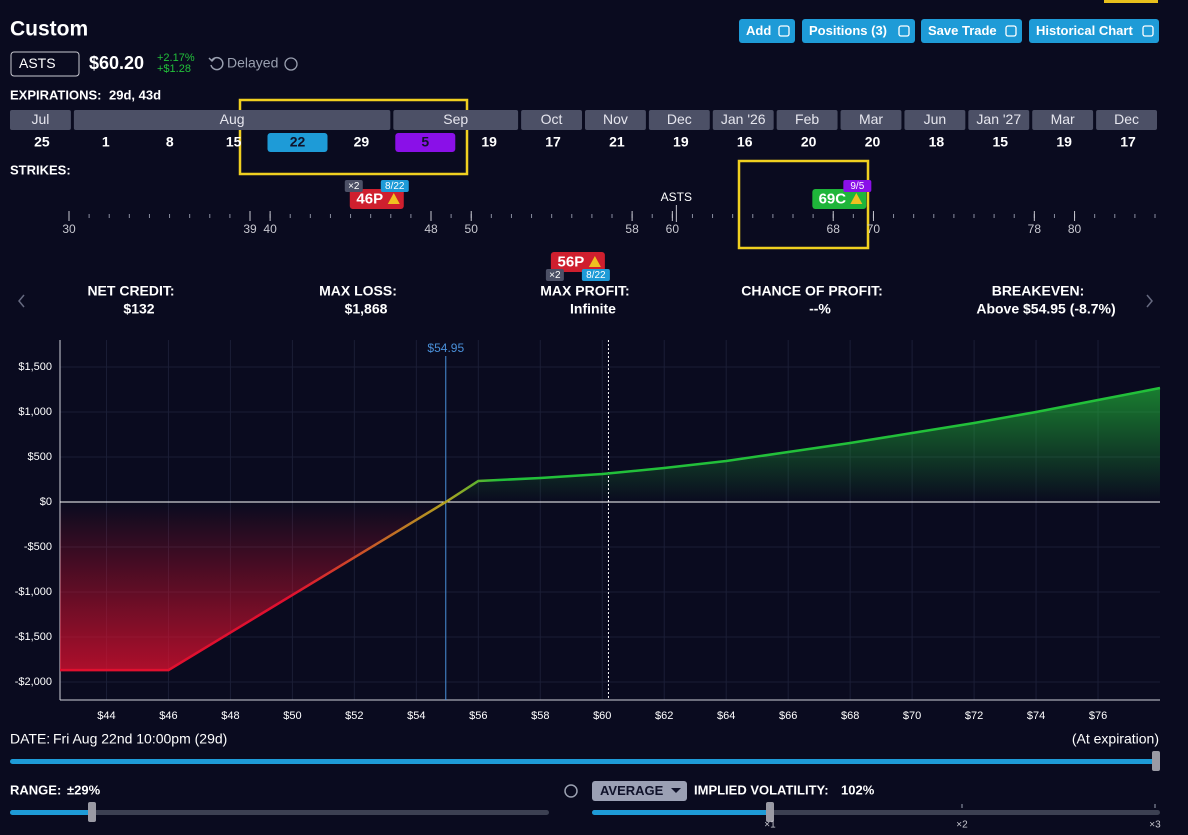 The height and width of the screenshot is (835, 1188). Describe the element at coordinates (812, 291) in the screenshot. I see `stat-label: CHANCE OF PROFIT:` at that location.